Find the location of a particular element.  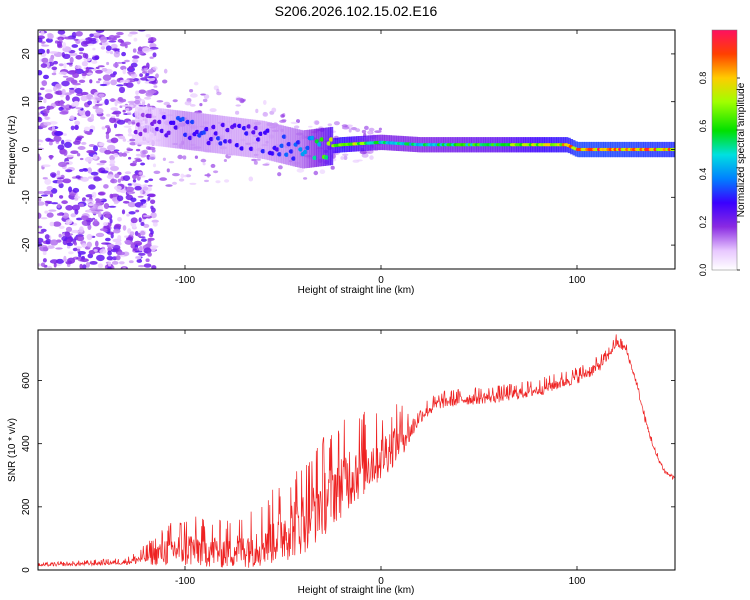

x-tick-label: -100 is located at coordinates (185, 280).